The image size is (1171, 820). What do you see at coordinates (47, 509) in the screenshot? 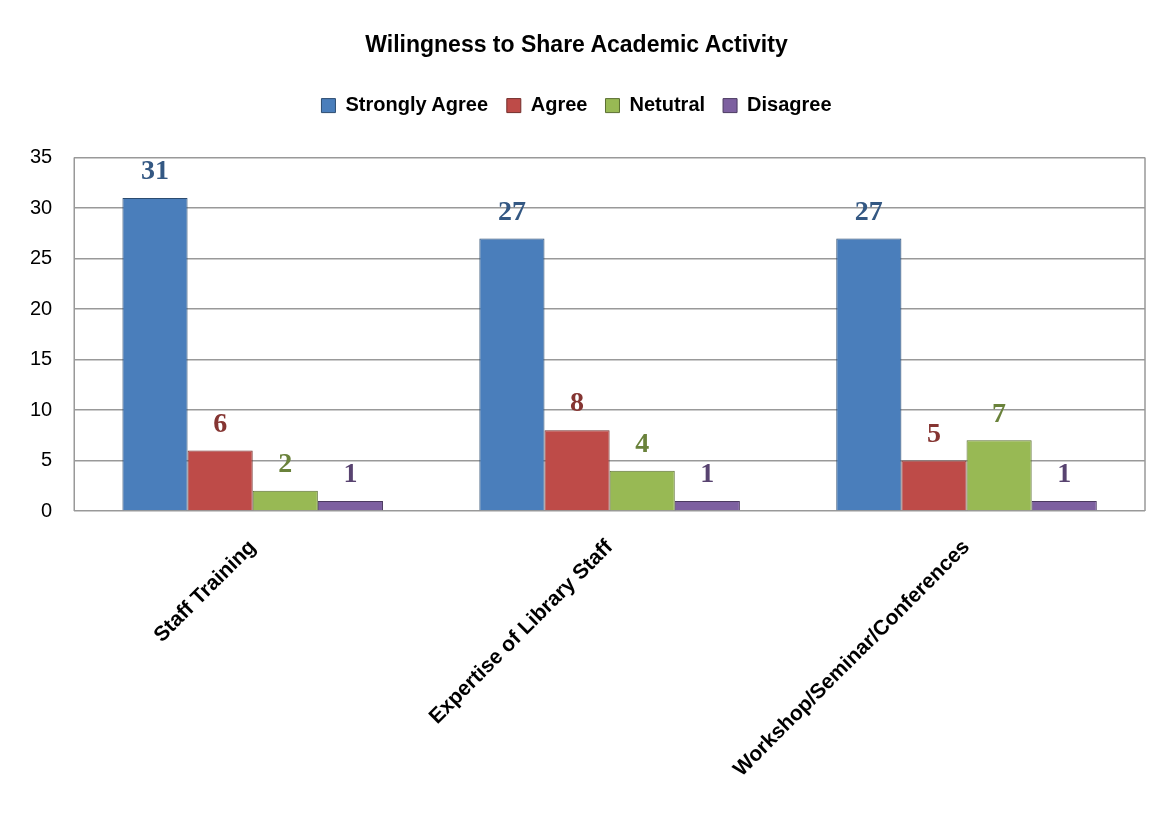
I see `y-tick-label: 0` at bounding box center [47, 509].